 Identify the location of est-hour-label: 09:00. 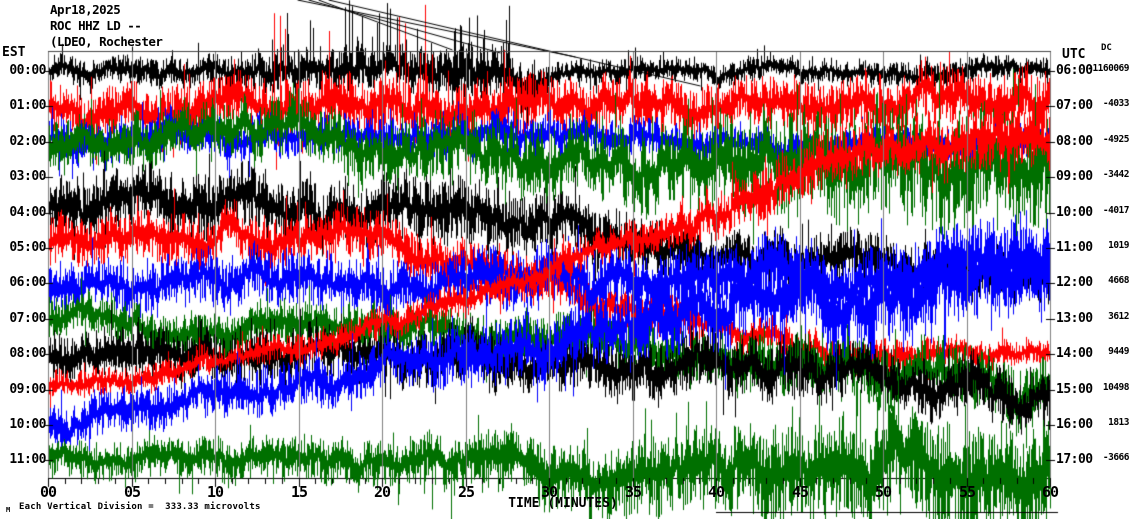
(27, 389).